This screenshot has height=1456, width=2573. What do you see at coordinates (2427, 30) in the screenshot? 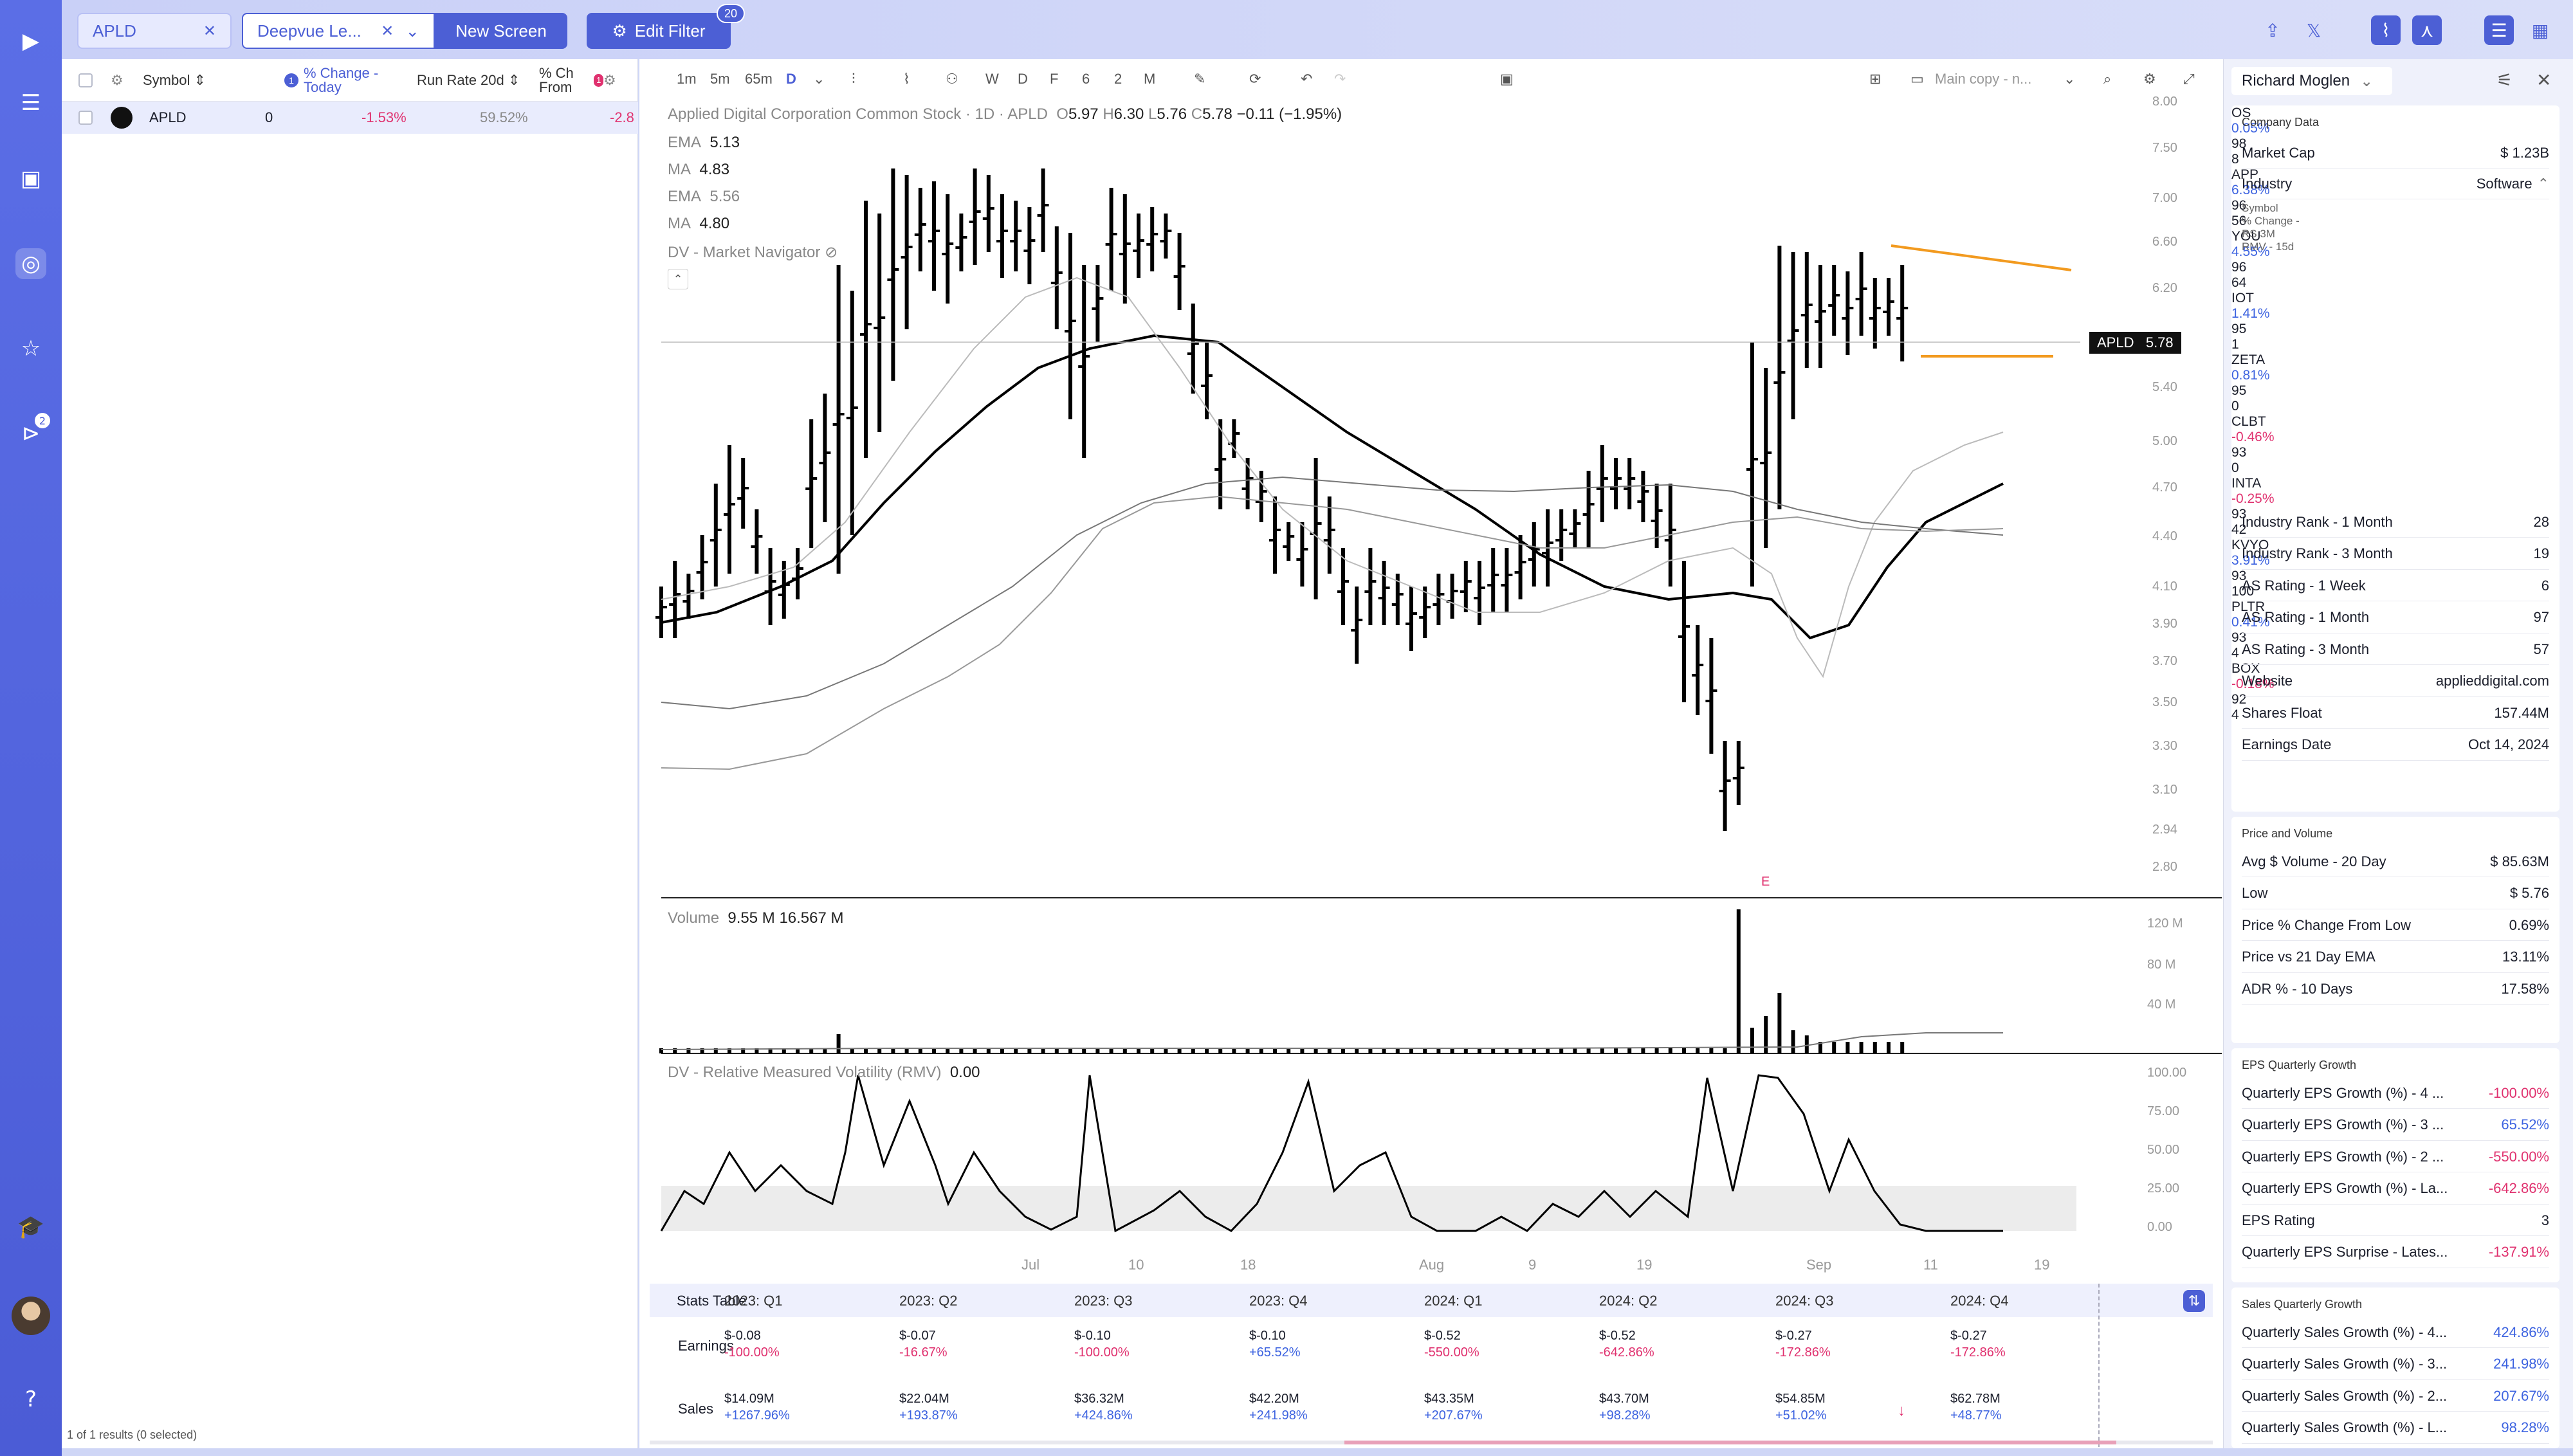
I see `chart-tool-icon: ⋏` at bounding box center [2427, 30].